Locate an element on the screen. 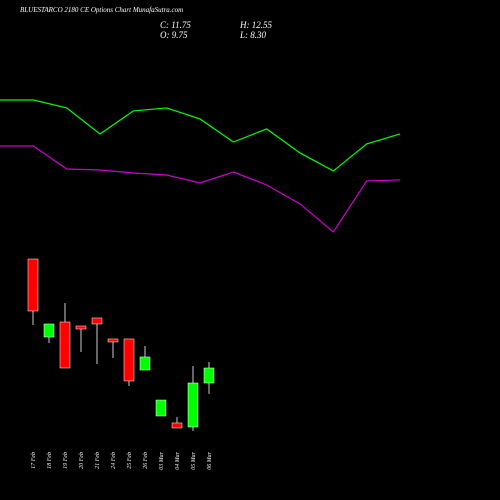 The image size is (500, 500). low-label: L: 8.30 is located at coordinates (253, 35).